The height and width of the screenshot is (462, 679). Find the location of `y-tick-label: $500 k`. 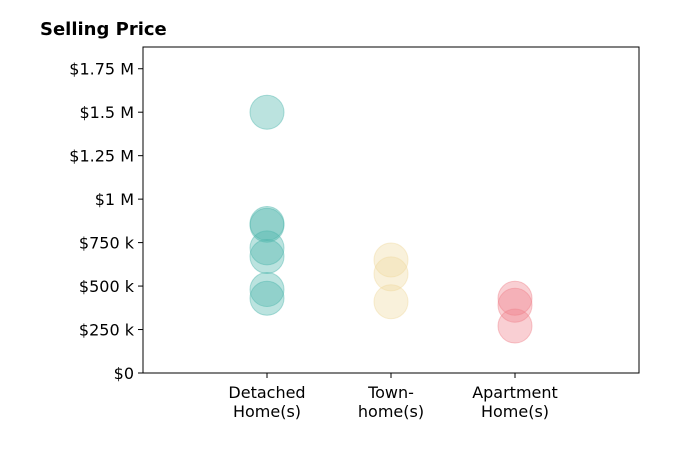

y-tick-label: $500 k is located at coordinates (107, 286).